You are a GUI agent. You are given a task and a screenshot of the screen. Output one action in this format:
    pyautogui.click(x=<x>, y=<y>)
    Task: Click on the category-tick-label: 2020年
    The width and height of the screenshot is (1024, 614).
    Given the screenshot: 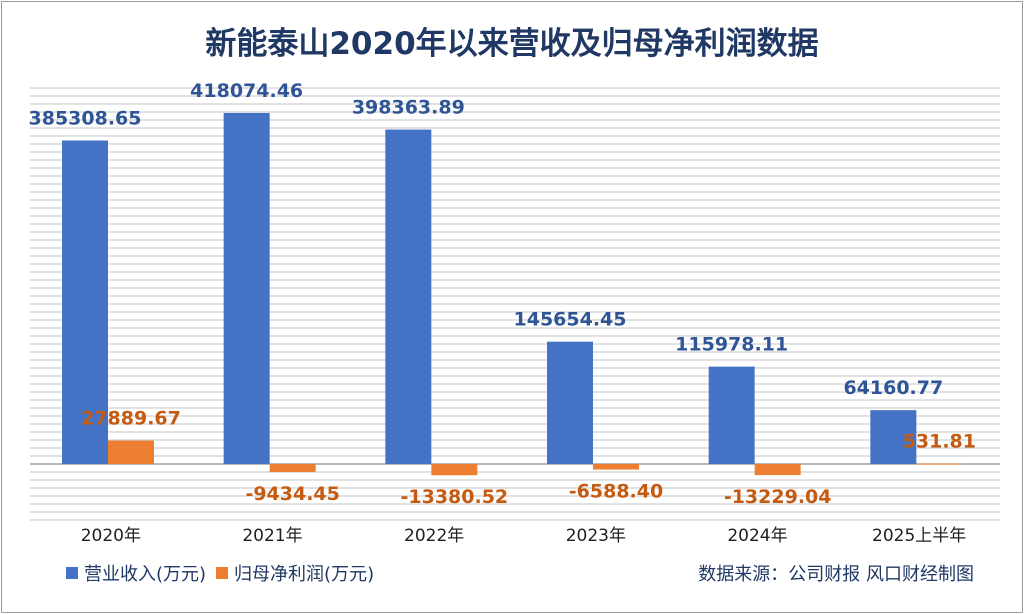 What is the action you would take?
    pyautogui.click(x=111, y=536)
    